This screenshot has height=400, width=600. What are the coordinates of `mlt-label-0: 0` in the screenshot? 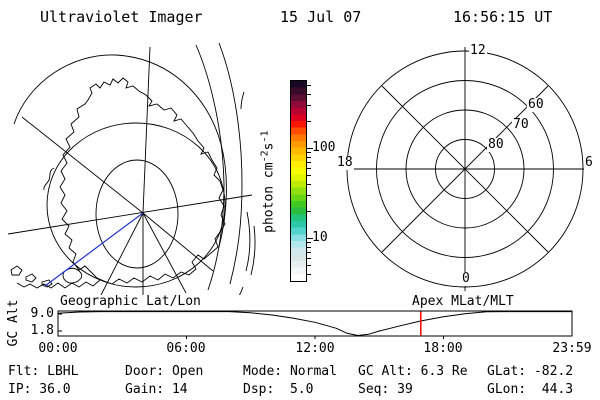 It's located at (466, 278).